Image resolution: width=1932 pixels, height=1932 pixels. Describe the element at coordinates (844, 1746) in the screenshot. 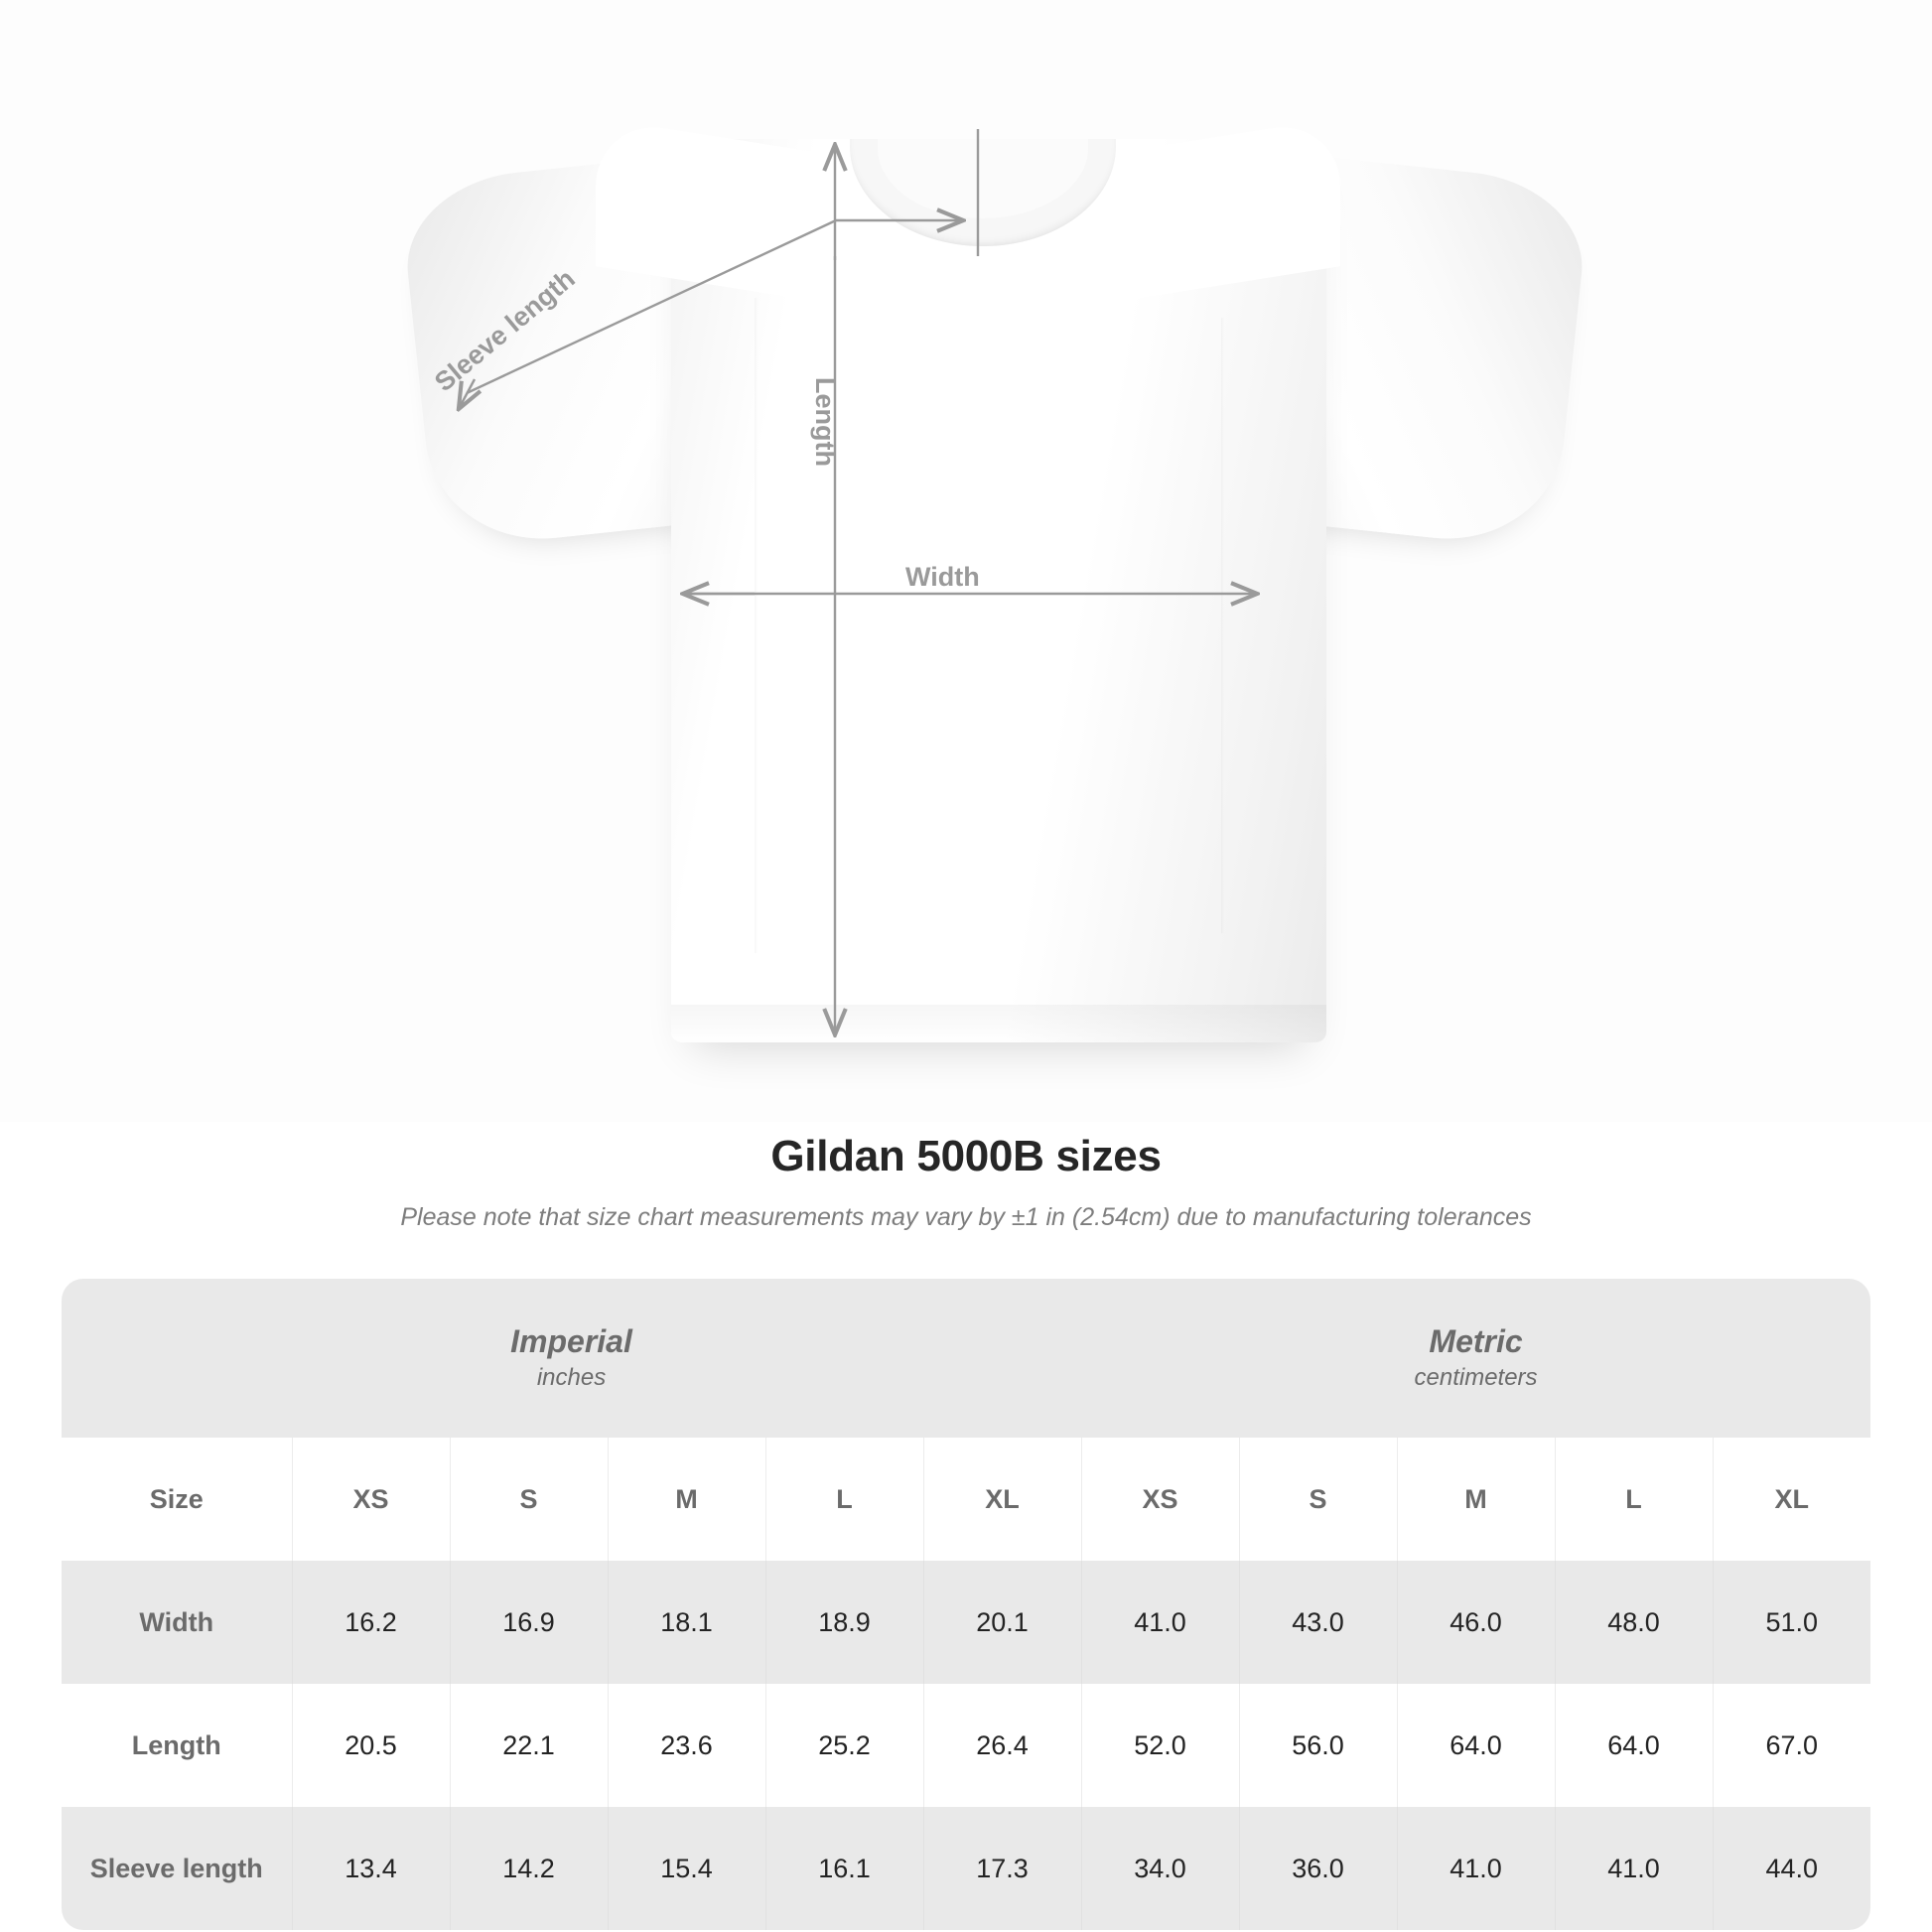

I see `length-imperial-l: 25.2` at that location.